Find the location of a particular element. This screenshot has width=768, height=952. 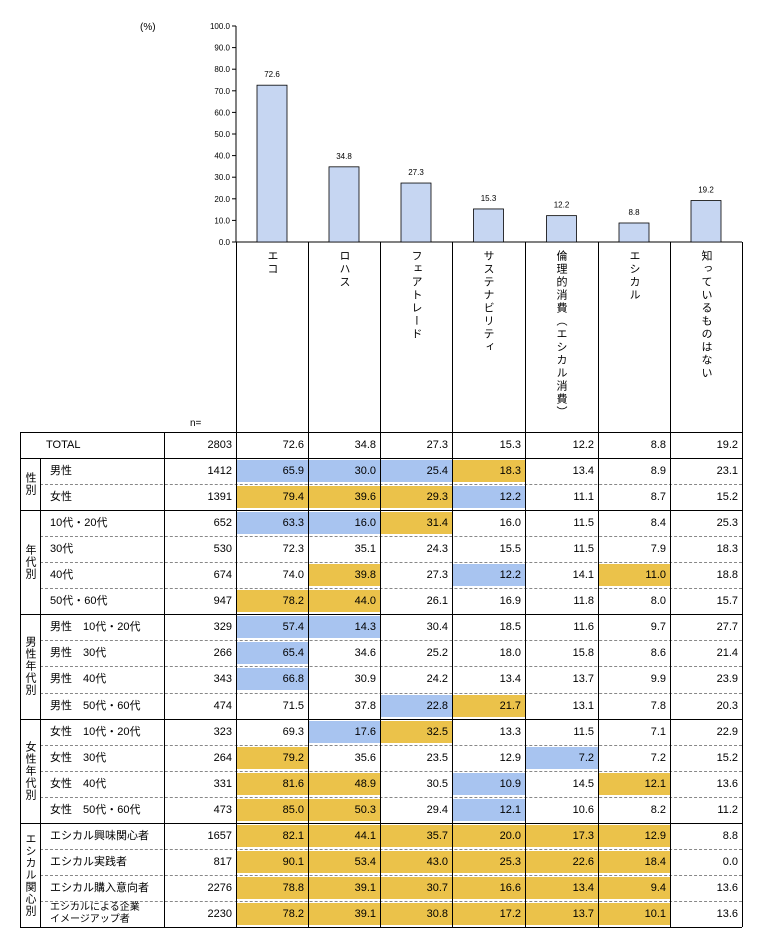

row-n: 1657 is located at coordinates (219, 835).